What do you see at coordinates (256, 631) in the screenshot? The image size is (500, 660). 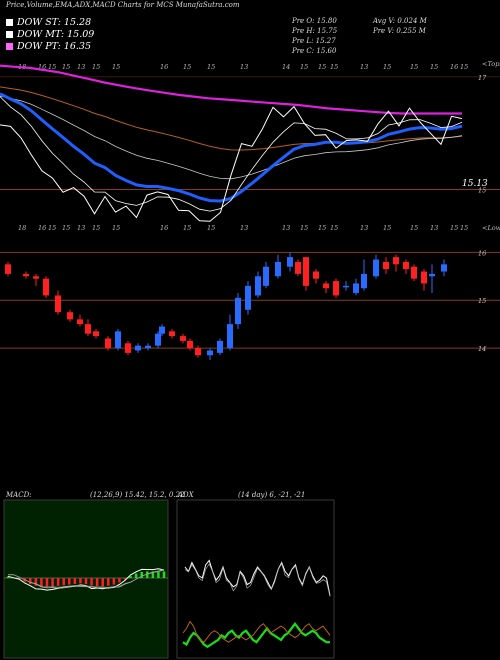 I see `minus-di-line` at bounding box center [256, 631].